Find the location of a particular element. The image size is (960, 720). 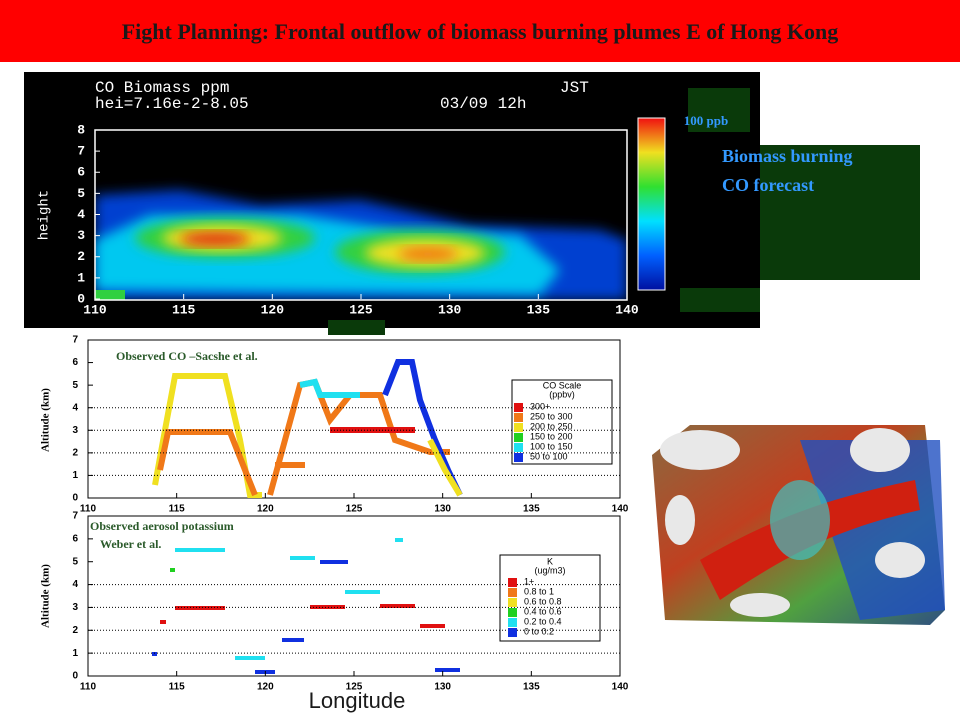

caption-line: CO forecast is located at coordinates (768, 185).